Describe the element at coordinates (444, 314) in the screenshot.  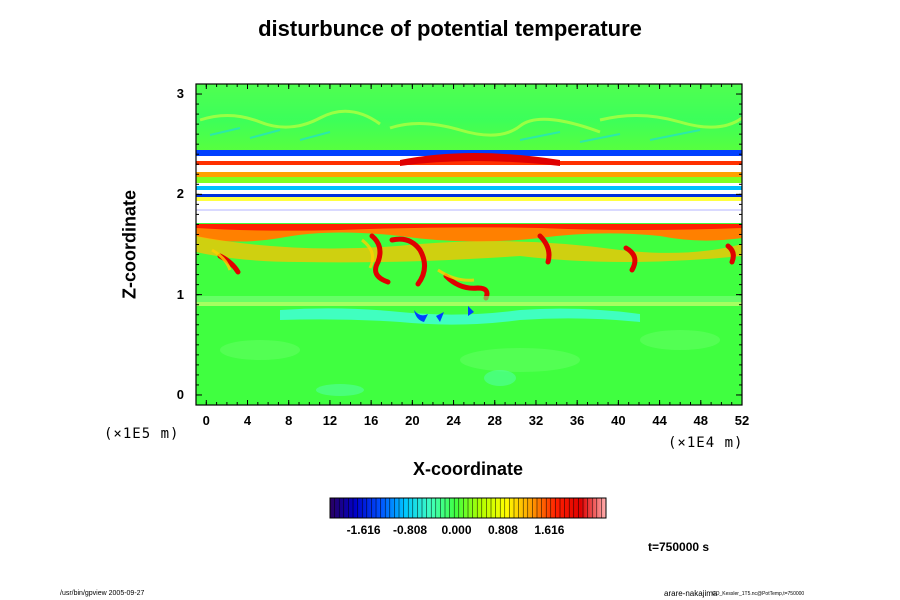
I see `blue-spots` at that location.